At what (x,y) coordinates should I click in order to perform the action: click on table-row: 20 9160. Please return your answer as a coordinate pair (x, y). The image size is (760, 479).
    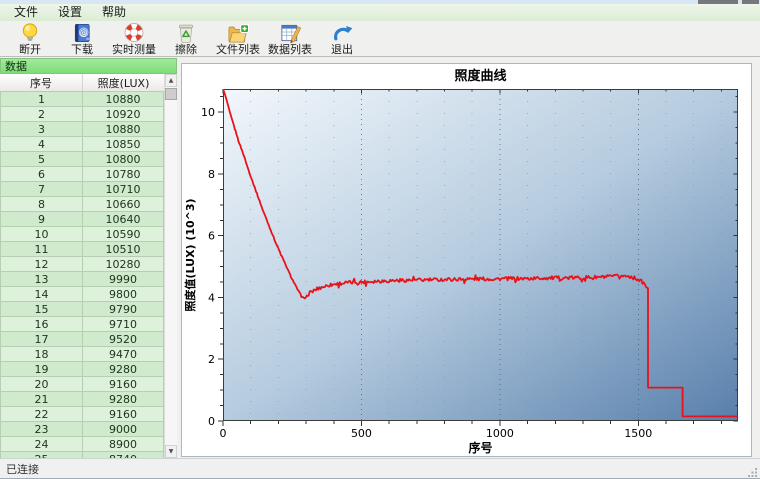
    Looking at the image, I should click on (82, 384).